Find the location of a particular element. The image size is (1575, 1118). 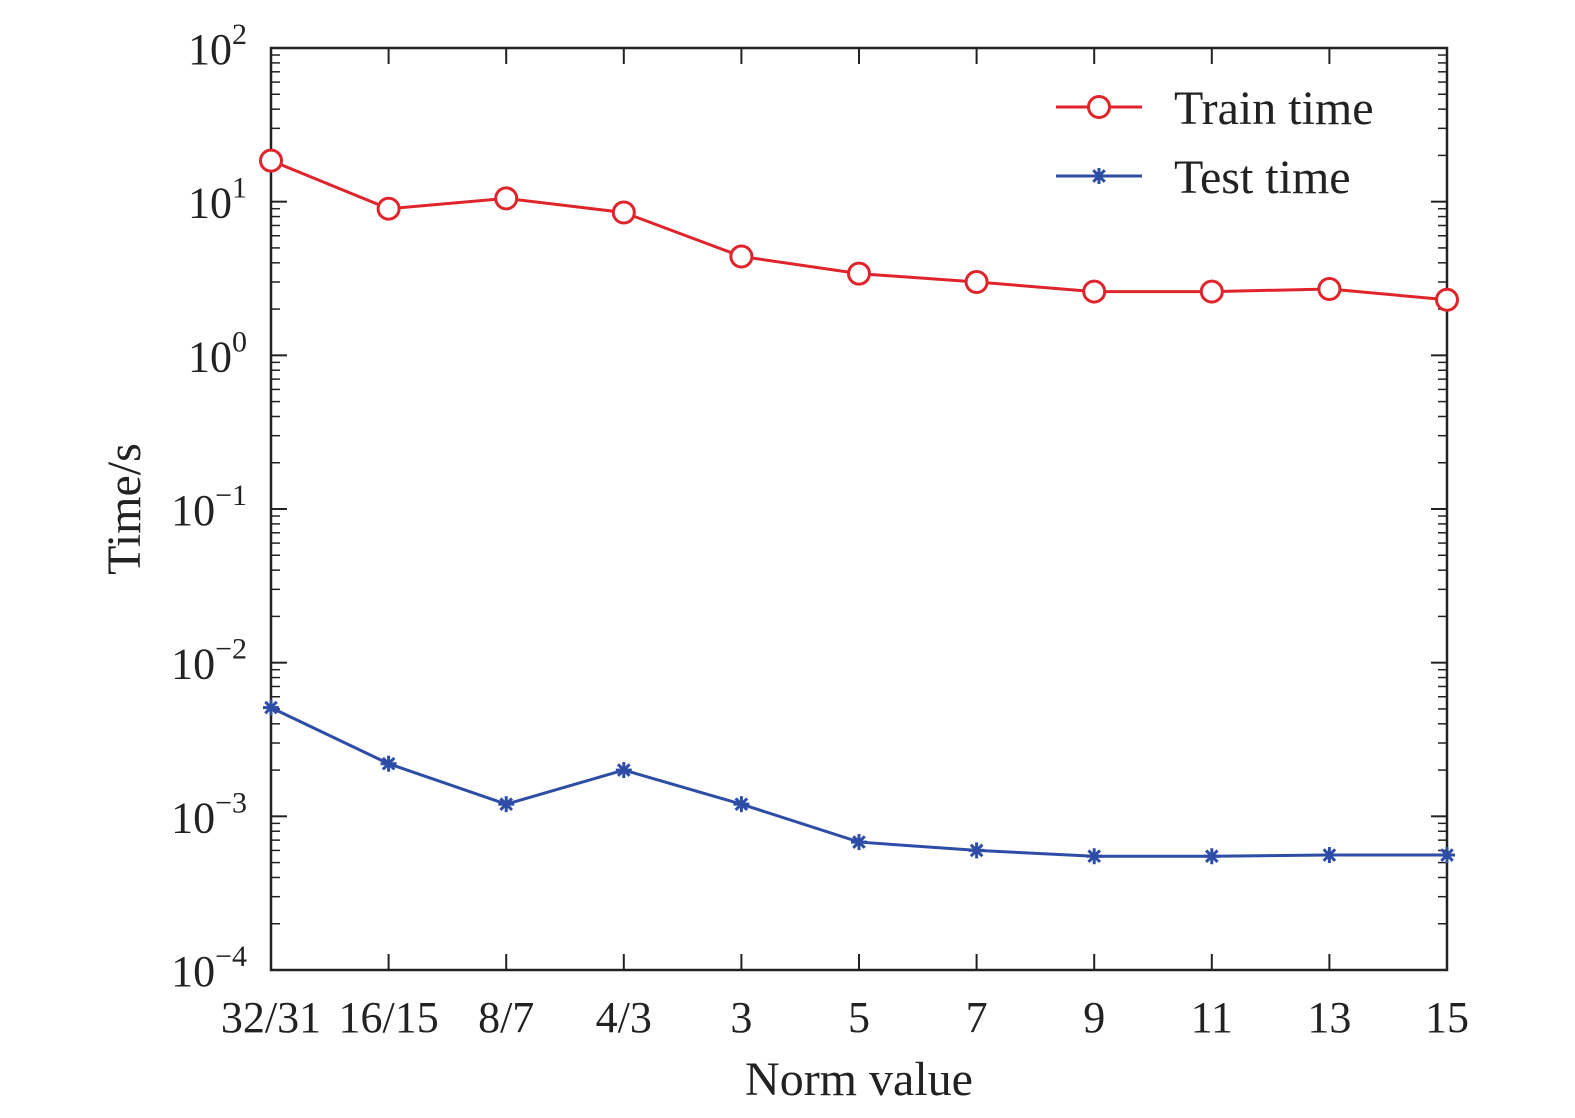

x-tick-label: 11 is located at coordinates (1212, 1017).